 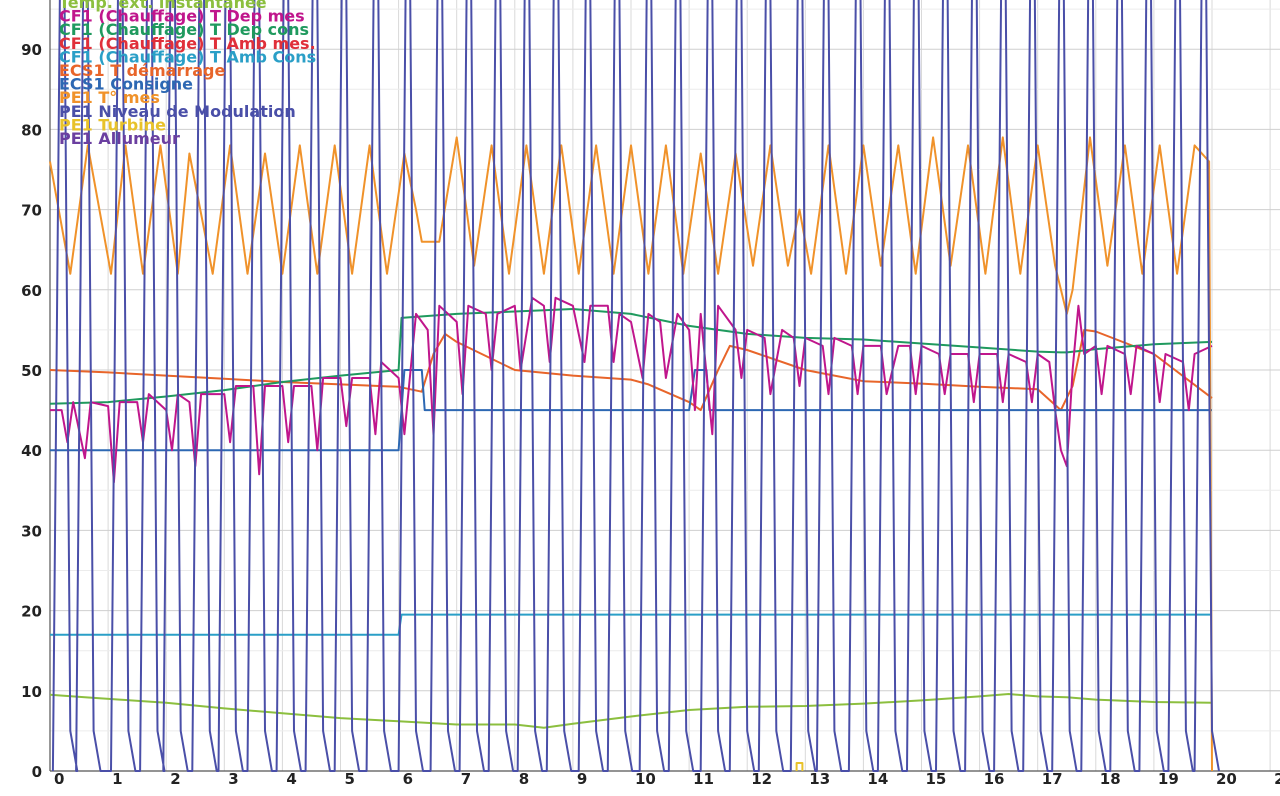 What do you see at coordinates (117, 779) in the screenshot?
I see `x-tick-label: 1` at bounding box center [117, 779].